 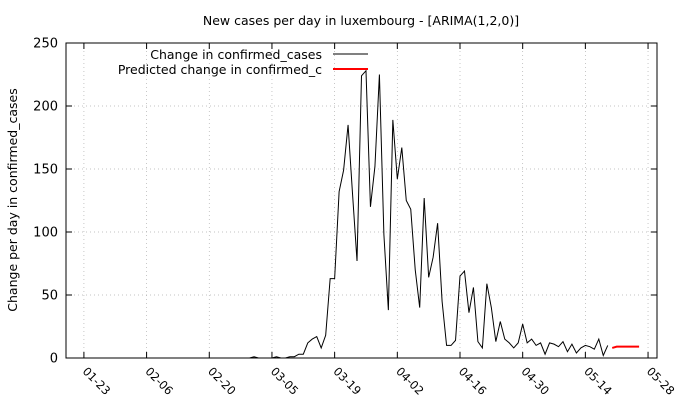 What do you see at coordinates (45, 170) in the screenshot?
I see `y-tick-label: 150` at bounding box center [45, 170].